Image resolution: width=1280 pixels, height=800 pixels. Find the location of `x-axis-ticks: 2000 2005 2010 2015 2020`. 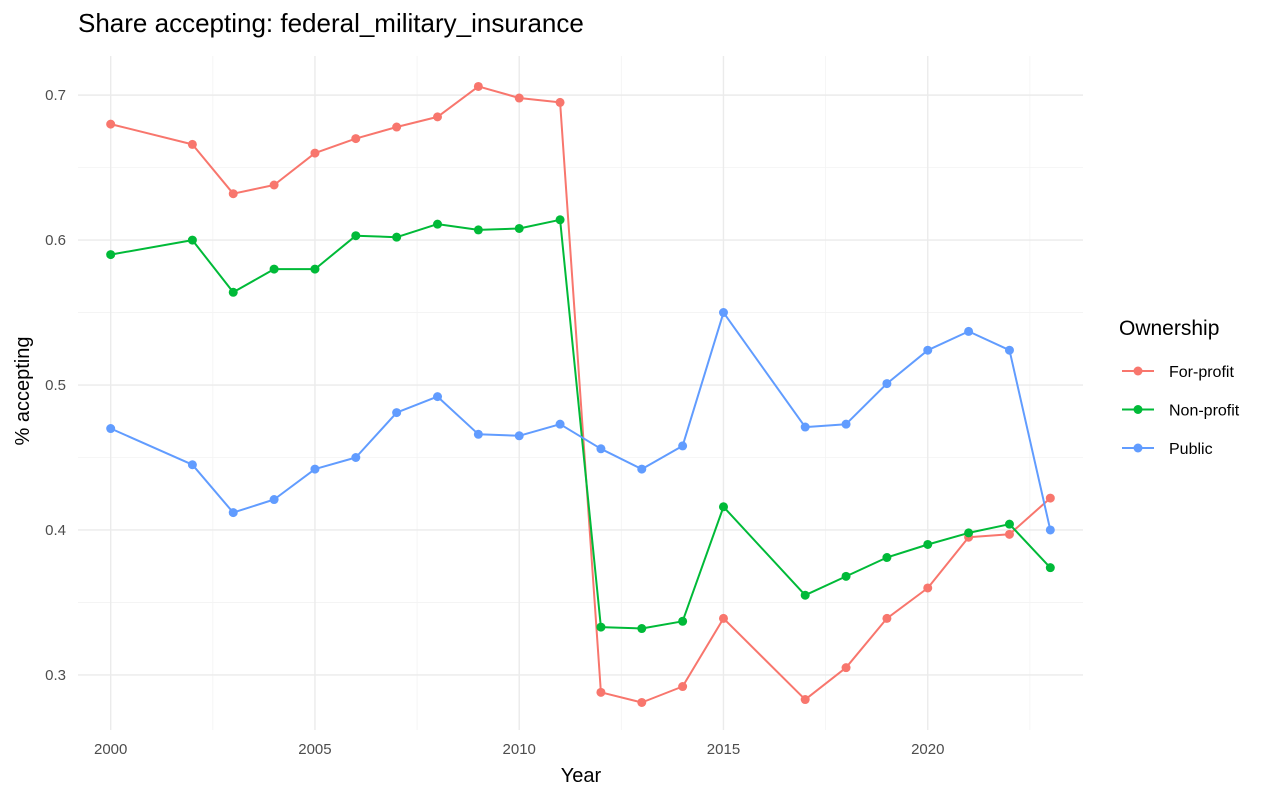

x-axis-ticks: 2000 2005 2010 2015 2020 is located at coordinates (519, 749).